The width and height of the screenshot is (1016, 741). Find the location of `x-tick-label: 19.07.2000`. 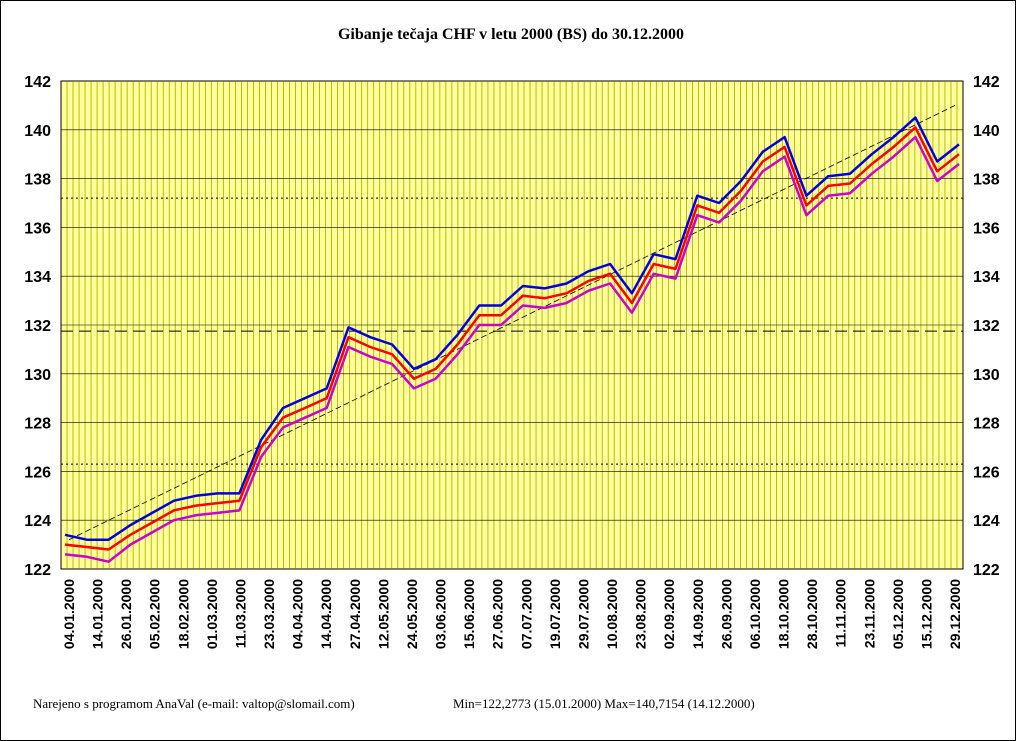

x-tick-label: 19.07.2000 is located at coordinates (555, 614).